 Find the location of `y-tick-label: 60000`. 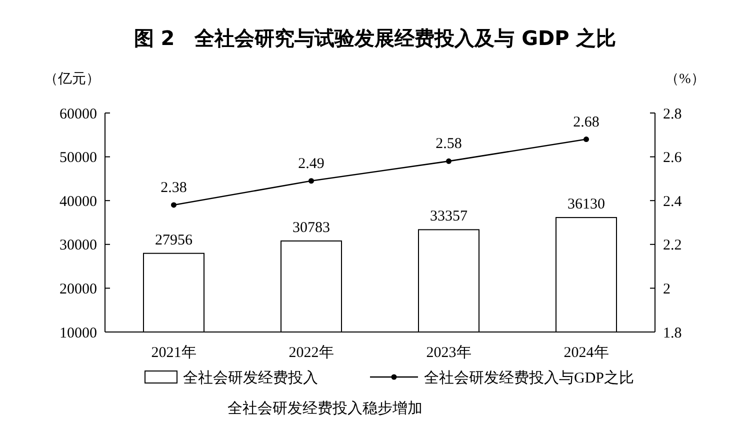

y-tick-label: 60000 is located at coordinates (78, 114).